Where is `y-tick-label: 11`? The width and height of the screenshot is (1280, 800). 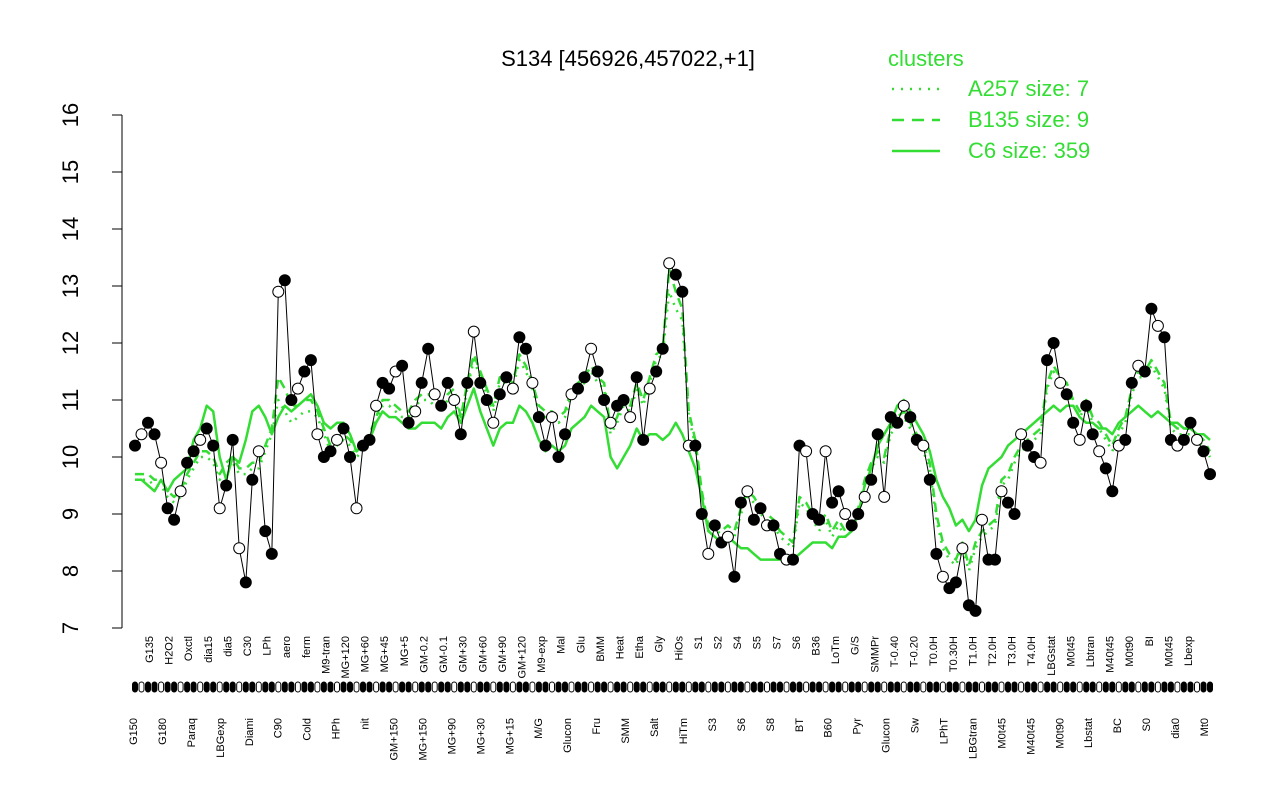
y-tick-label: 11 is located at coordinates (70, 400).